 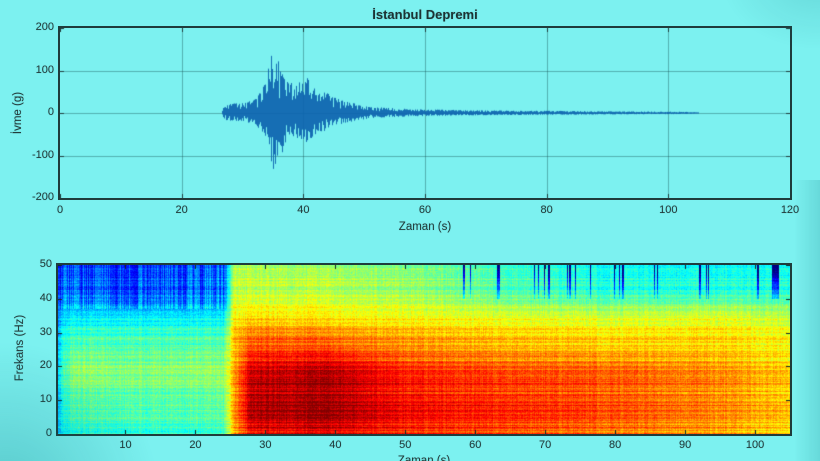 I want to click on x-tick-label: 30, so click(x=265, y=445).